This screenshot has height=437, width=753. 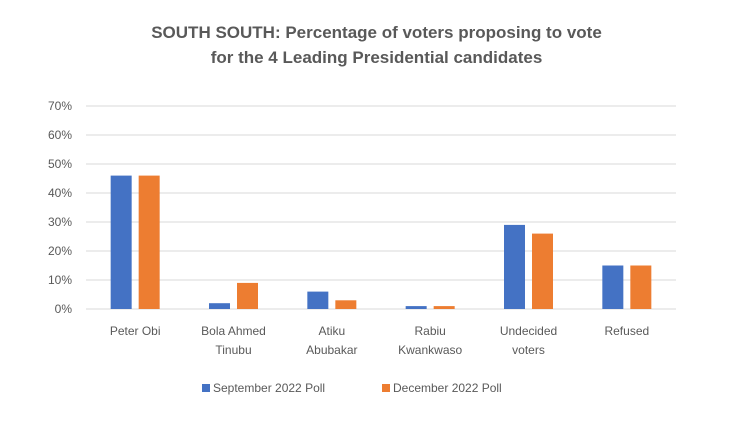 What do you see at coordinates (60, 135) in the screenshot?
I see `y-tick-label: 60%` at bounding box center [60, 135].